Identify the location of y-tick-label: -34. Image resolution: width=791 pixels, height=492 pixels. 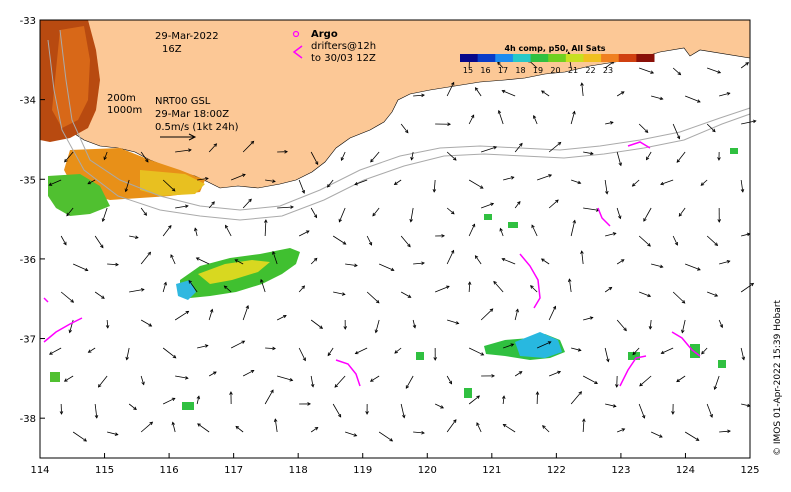
(28, 101).